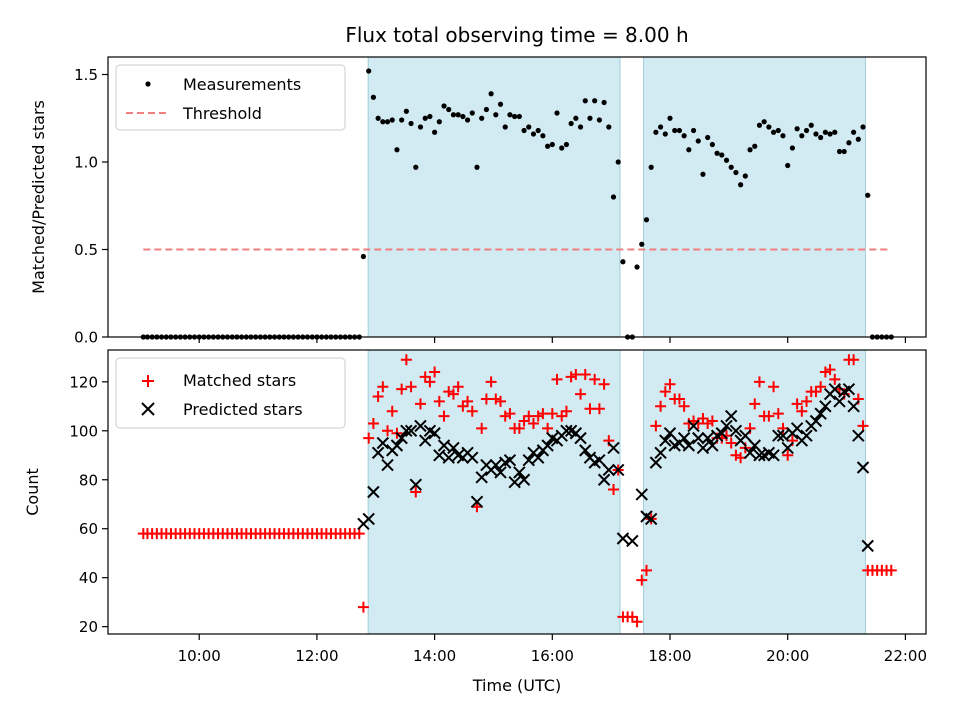 This screenshot has height=720, width=960. What do you see at coordinates (88, 480) in the screenshot?
I see `bottom-y-tick-label-3: 80` at bounding box center [88, 480].